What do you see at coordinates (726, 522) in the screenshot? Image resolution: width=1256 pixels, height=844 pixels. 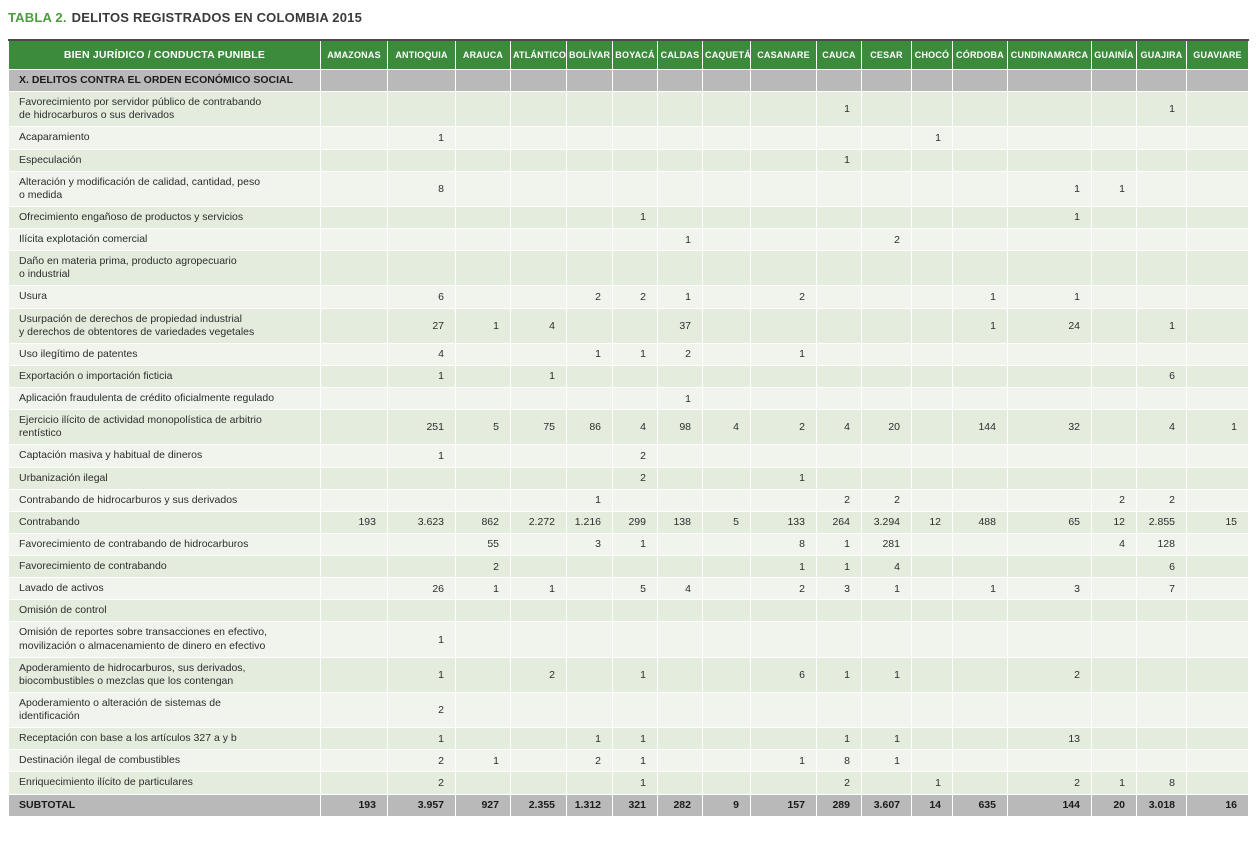 I see `value-cell-caqueta: 5` at bounding box center [726, 522].